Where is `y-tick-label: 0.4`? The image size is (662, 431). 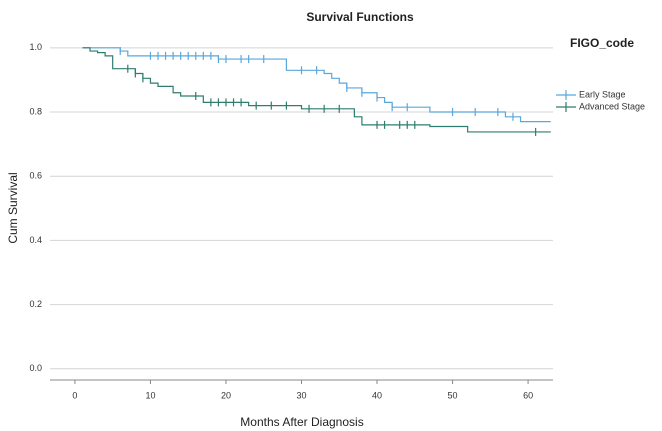 y-tick-label: 0.4 is located at coordinates (35, 240).